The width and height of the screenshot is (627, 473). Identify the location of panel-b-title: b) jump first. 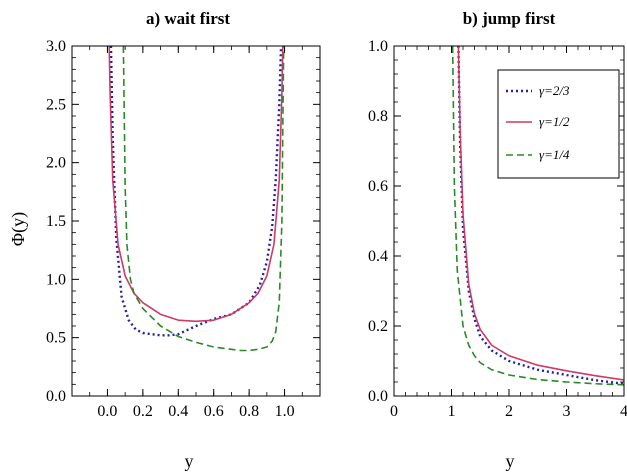
(509, 18).